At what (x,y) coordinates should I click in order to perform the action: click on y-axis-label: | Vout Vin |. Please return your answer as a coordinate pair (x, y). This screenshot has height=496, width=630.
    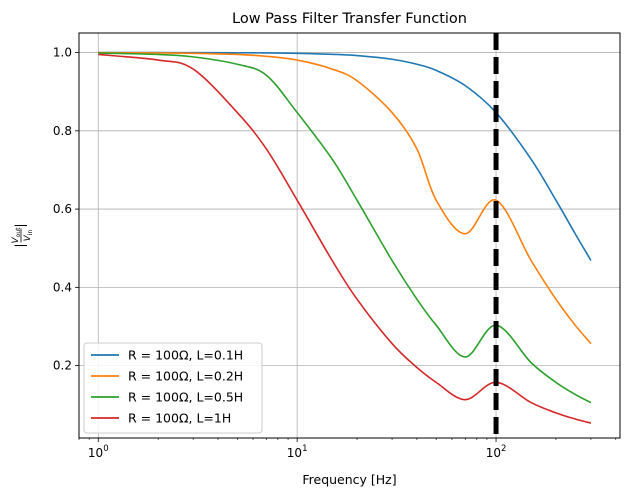
    Looking at the image, I should click on (22, 235).